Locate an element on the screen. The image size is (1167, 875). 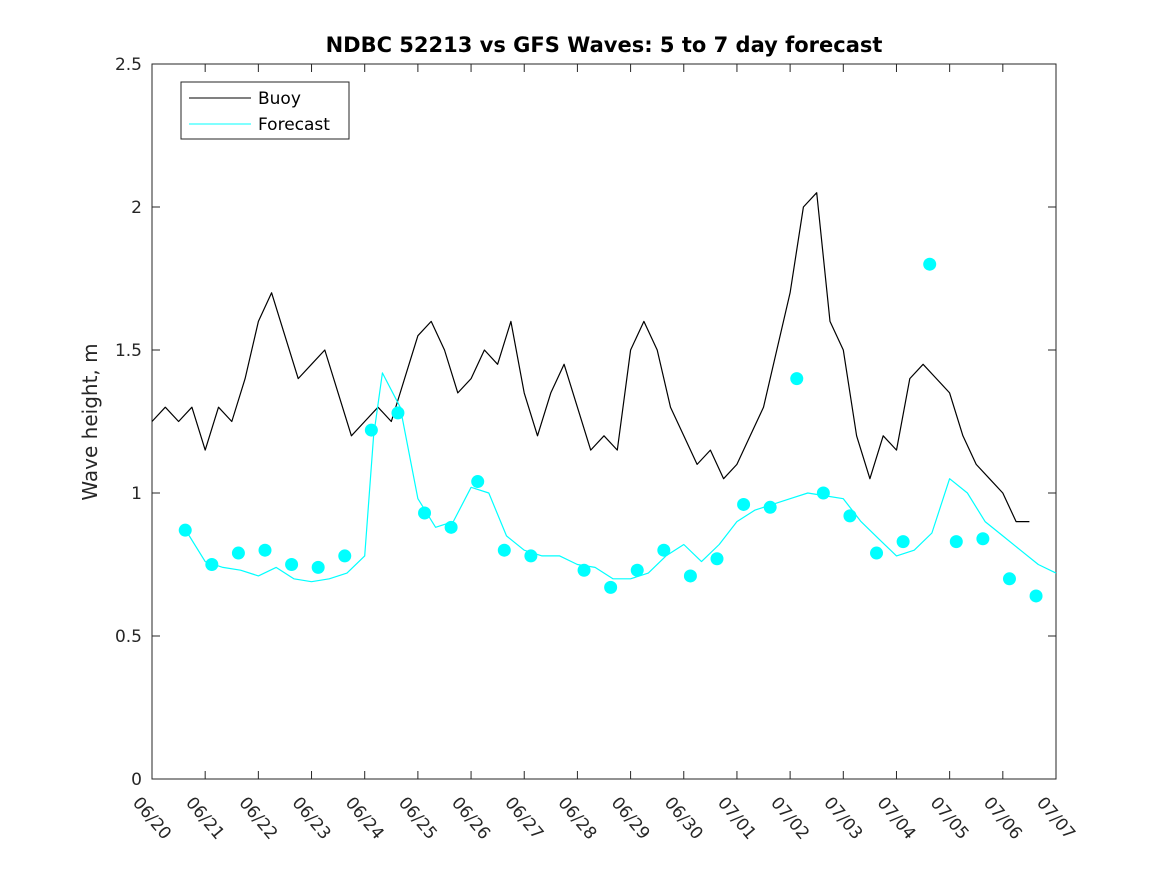
y-tick-label: 0 is located at coordinates (136, 780).